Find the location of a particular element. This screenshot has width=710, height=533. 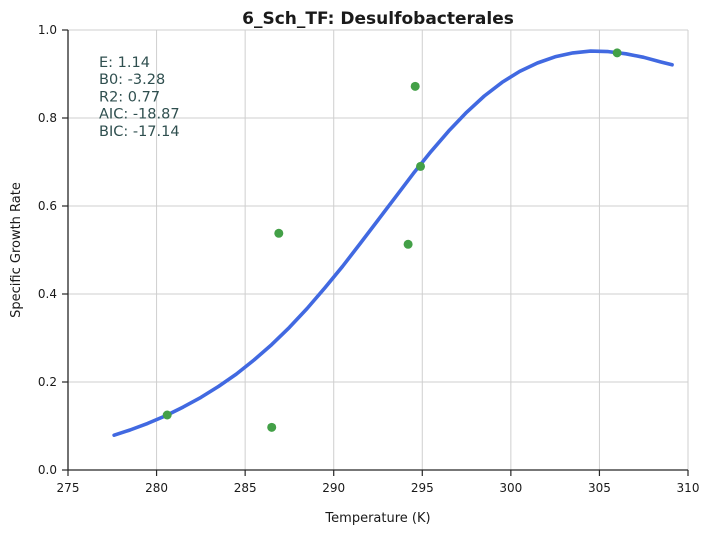

x-axis-label: Temperature (K) is located at coordinates (377, 518).